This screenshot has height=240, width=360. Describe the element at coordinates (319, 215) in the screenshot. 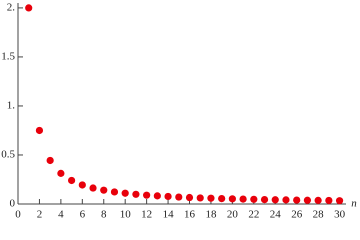

I see `x-tick-label: 28` at that location.